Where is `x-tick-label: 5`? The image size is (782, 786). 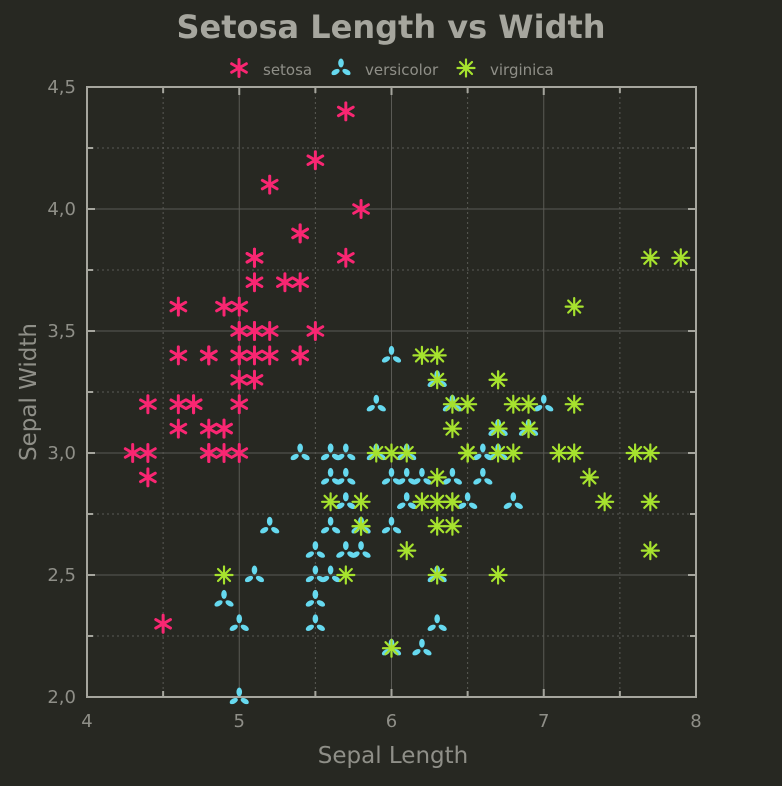 x-tick-label: 5 is located at coordinates (239, 721).